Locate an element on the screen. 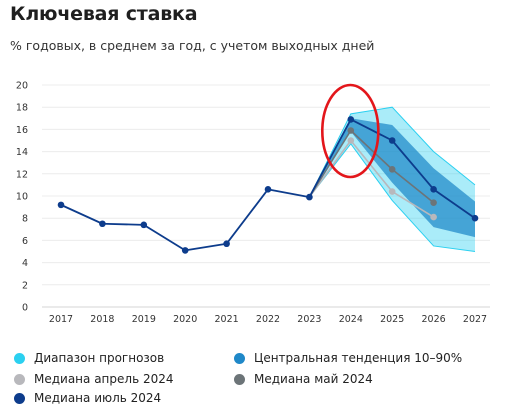 This screenshot has width=512, height=410. x-tick-label: 2017 is located at coordinates (61, 319).